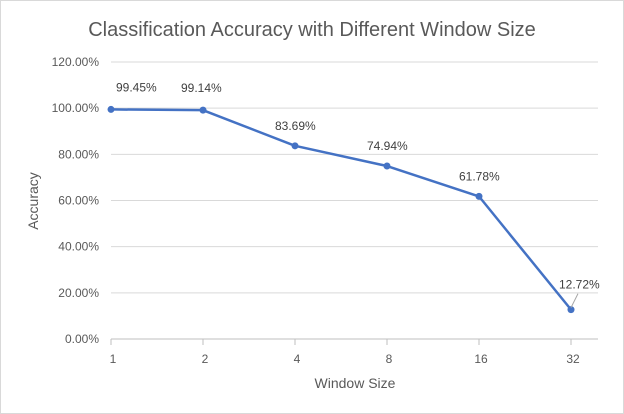 The width and height of the screenshot is (624, 414). Describe the element at coordinates (481, 359) in the screenshot. I see `x-tick-label: 16` at that location.